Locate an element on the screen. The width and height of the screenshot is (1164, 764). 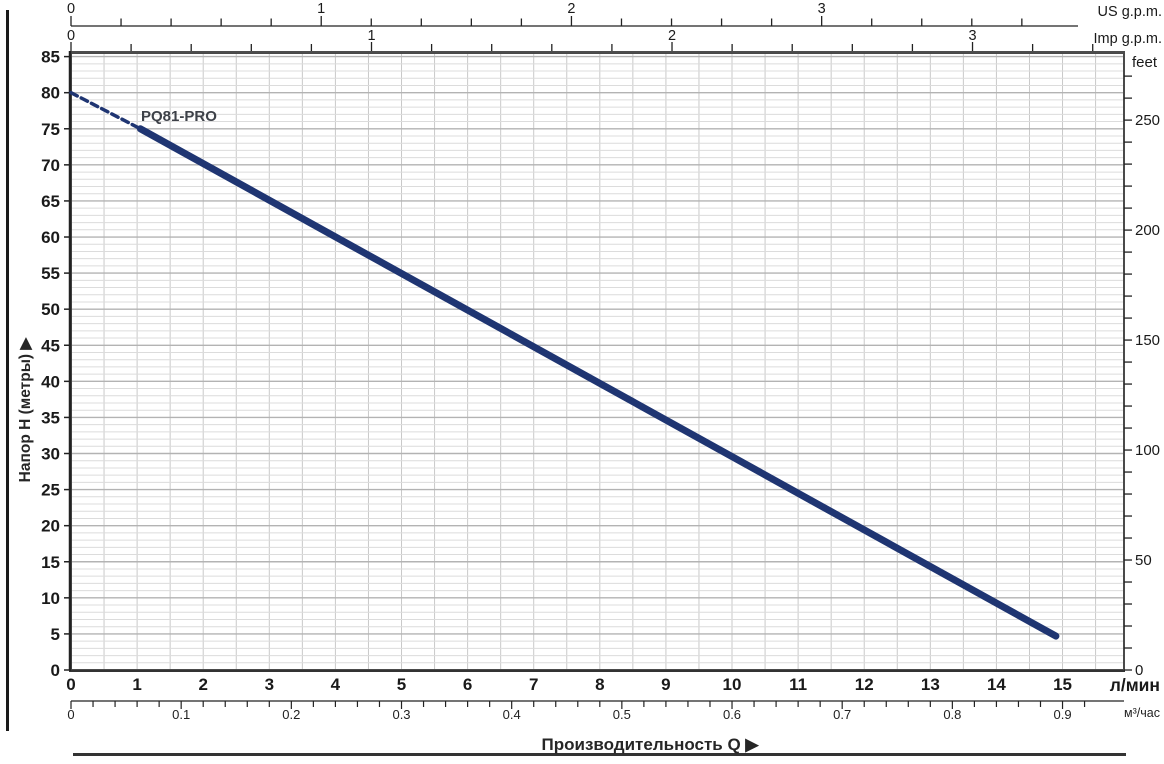
lmin-tick-label: 7 is located at coordinates (533, 684).